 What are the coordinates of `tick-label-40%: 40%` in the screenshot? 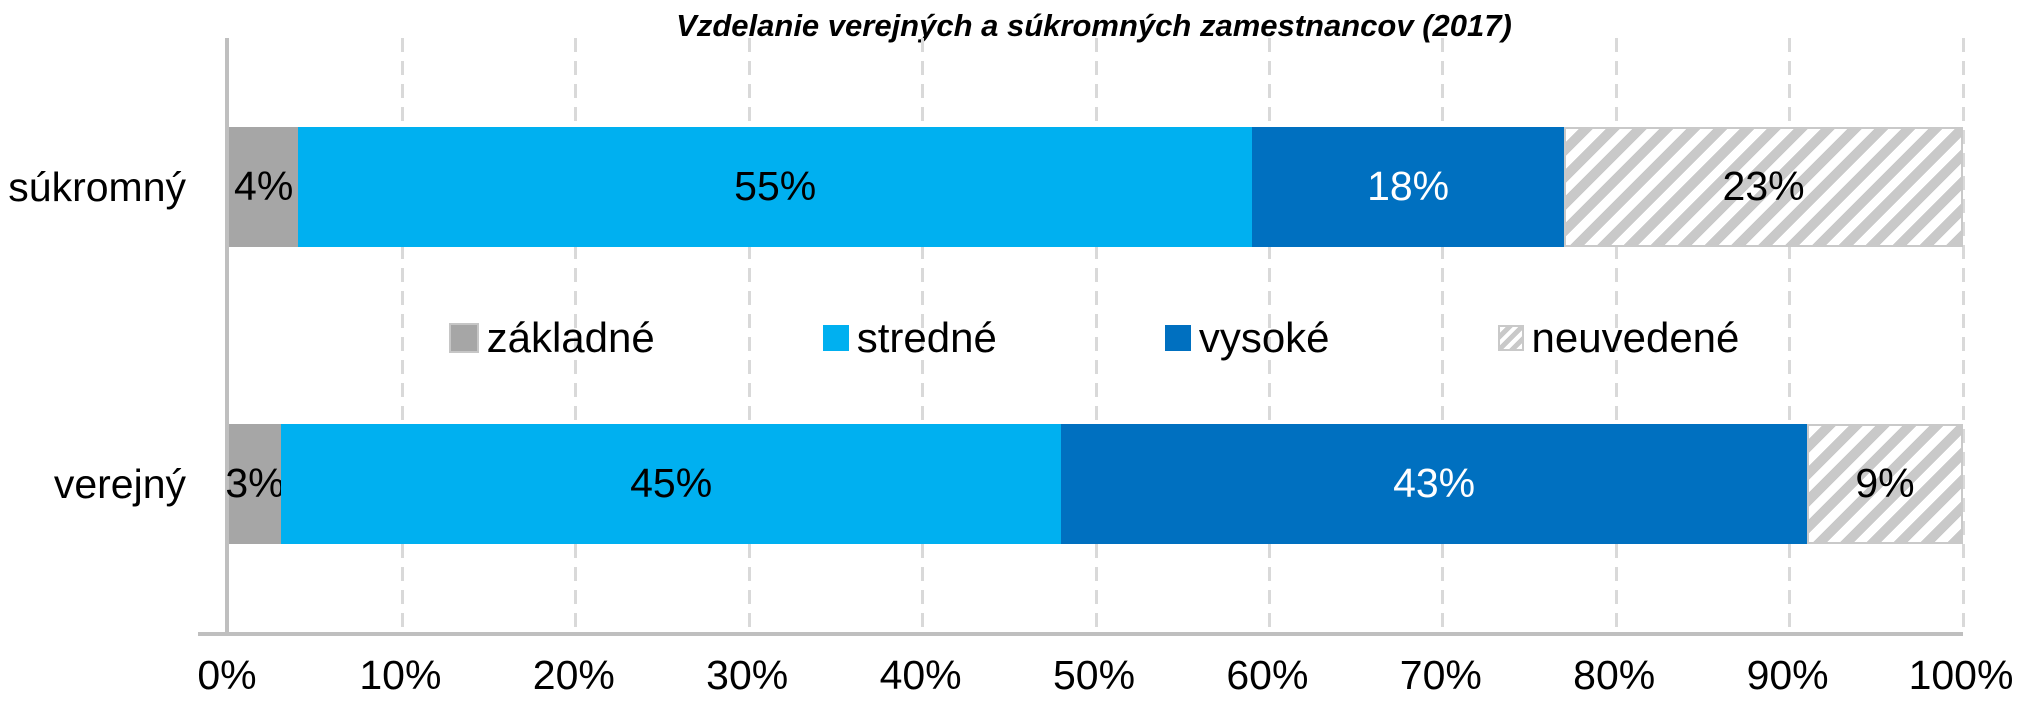 It's located at (920, 675).